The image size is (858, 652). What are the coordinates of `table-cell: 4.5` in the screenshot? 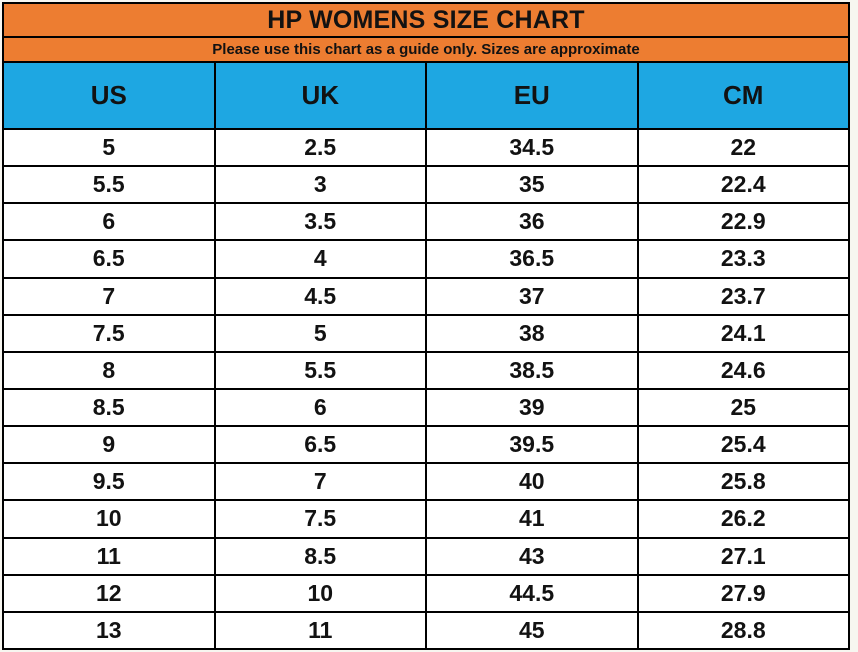 It's located at (321, 296).